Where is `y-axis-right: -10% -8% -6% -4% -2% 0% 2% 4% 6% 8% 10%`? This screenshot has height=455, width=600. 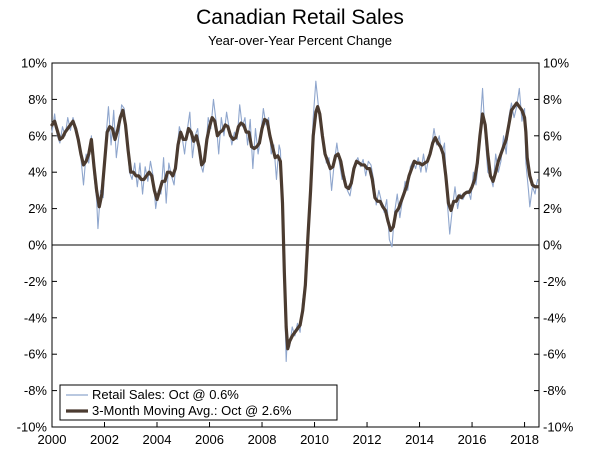 y-axis-right: -10% -8% -6% -4% -2% 0% 2% 4% 6% 8% 10% is located at coordinates (554, 245).